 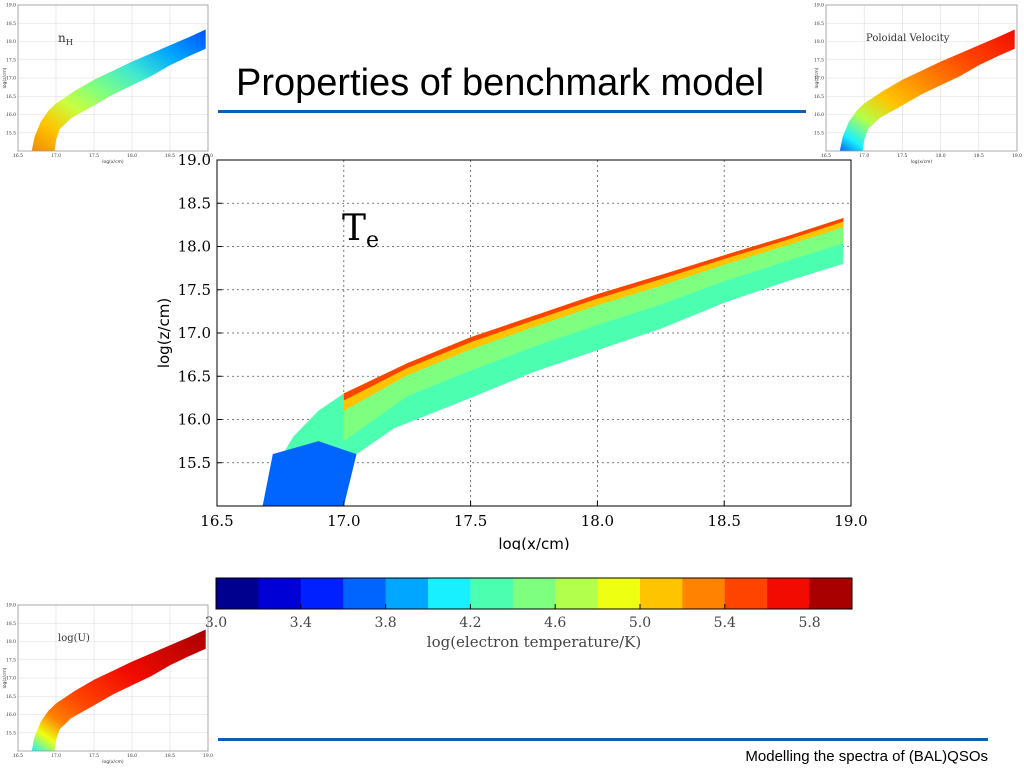 I want to click on y-tick-label: 19.0, so click(x=194, y=160).